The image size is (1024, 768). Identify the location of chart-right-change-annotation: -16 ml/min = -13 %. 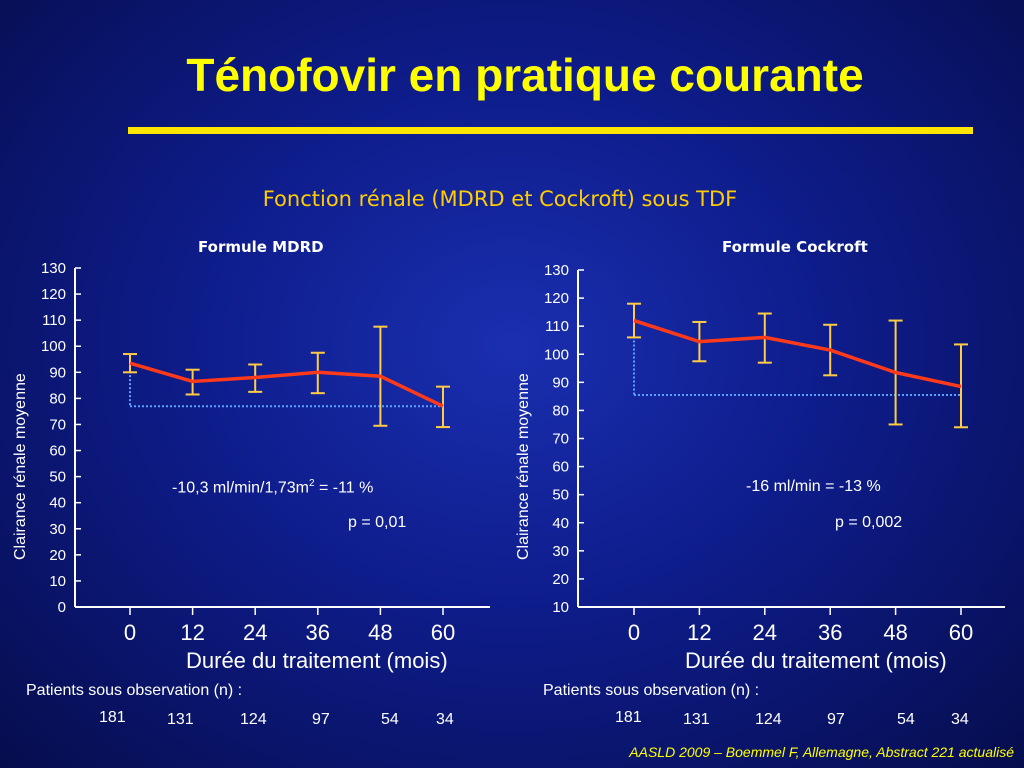
(813, 487).